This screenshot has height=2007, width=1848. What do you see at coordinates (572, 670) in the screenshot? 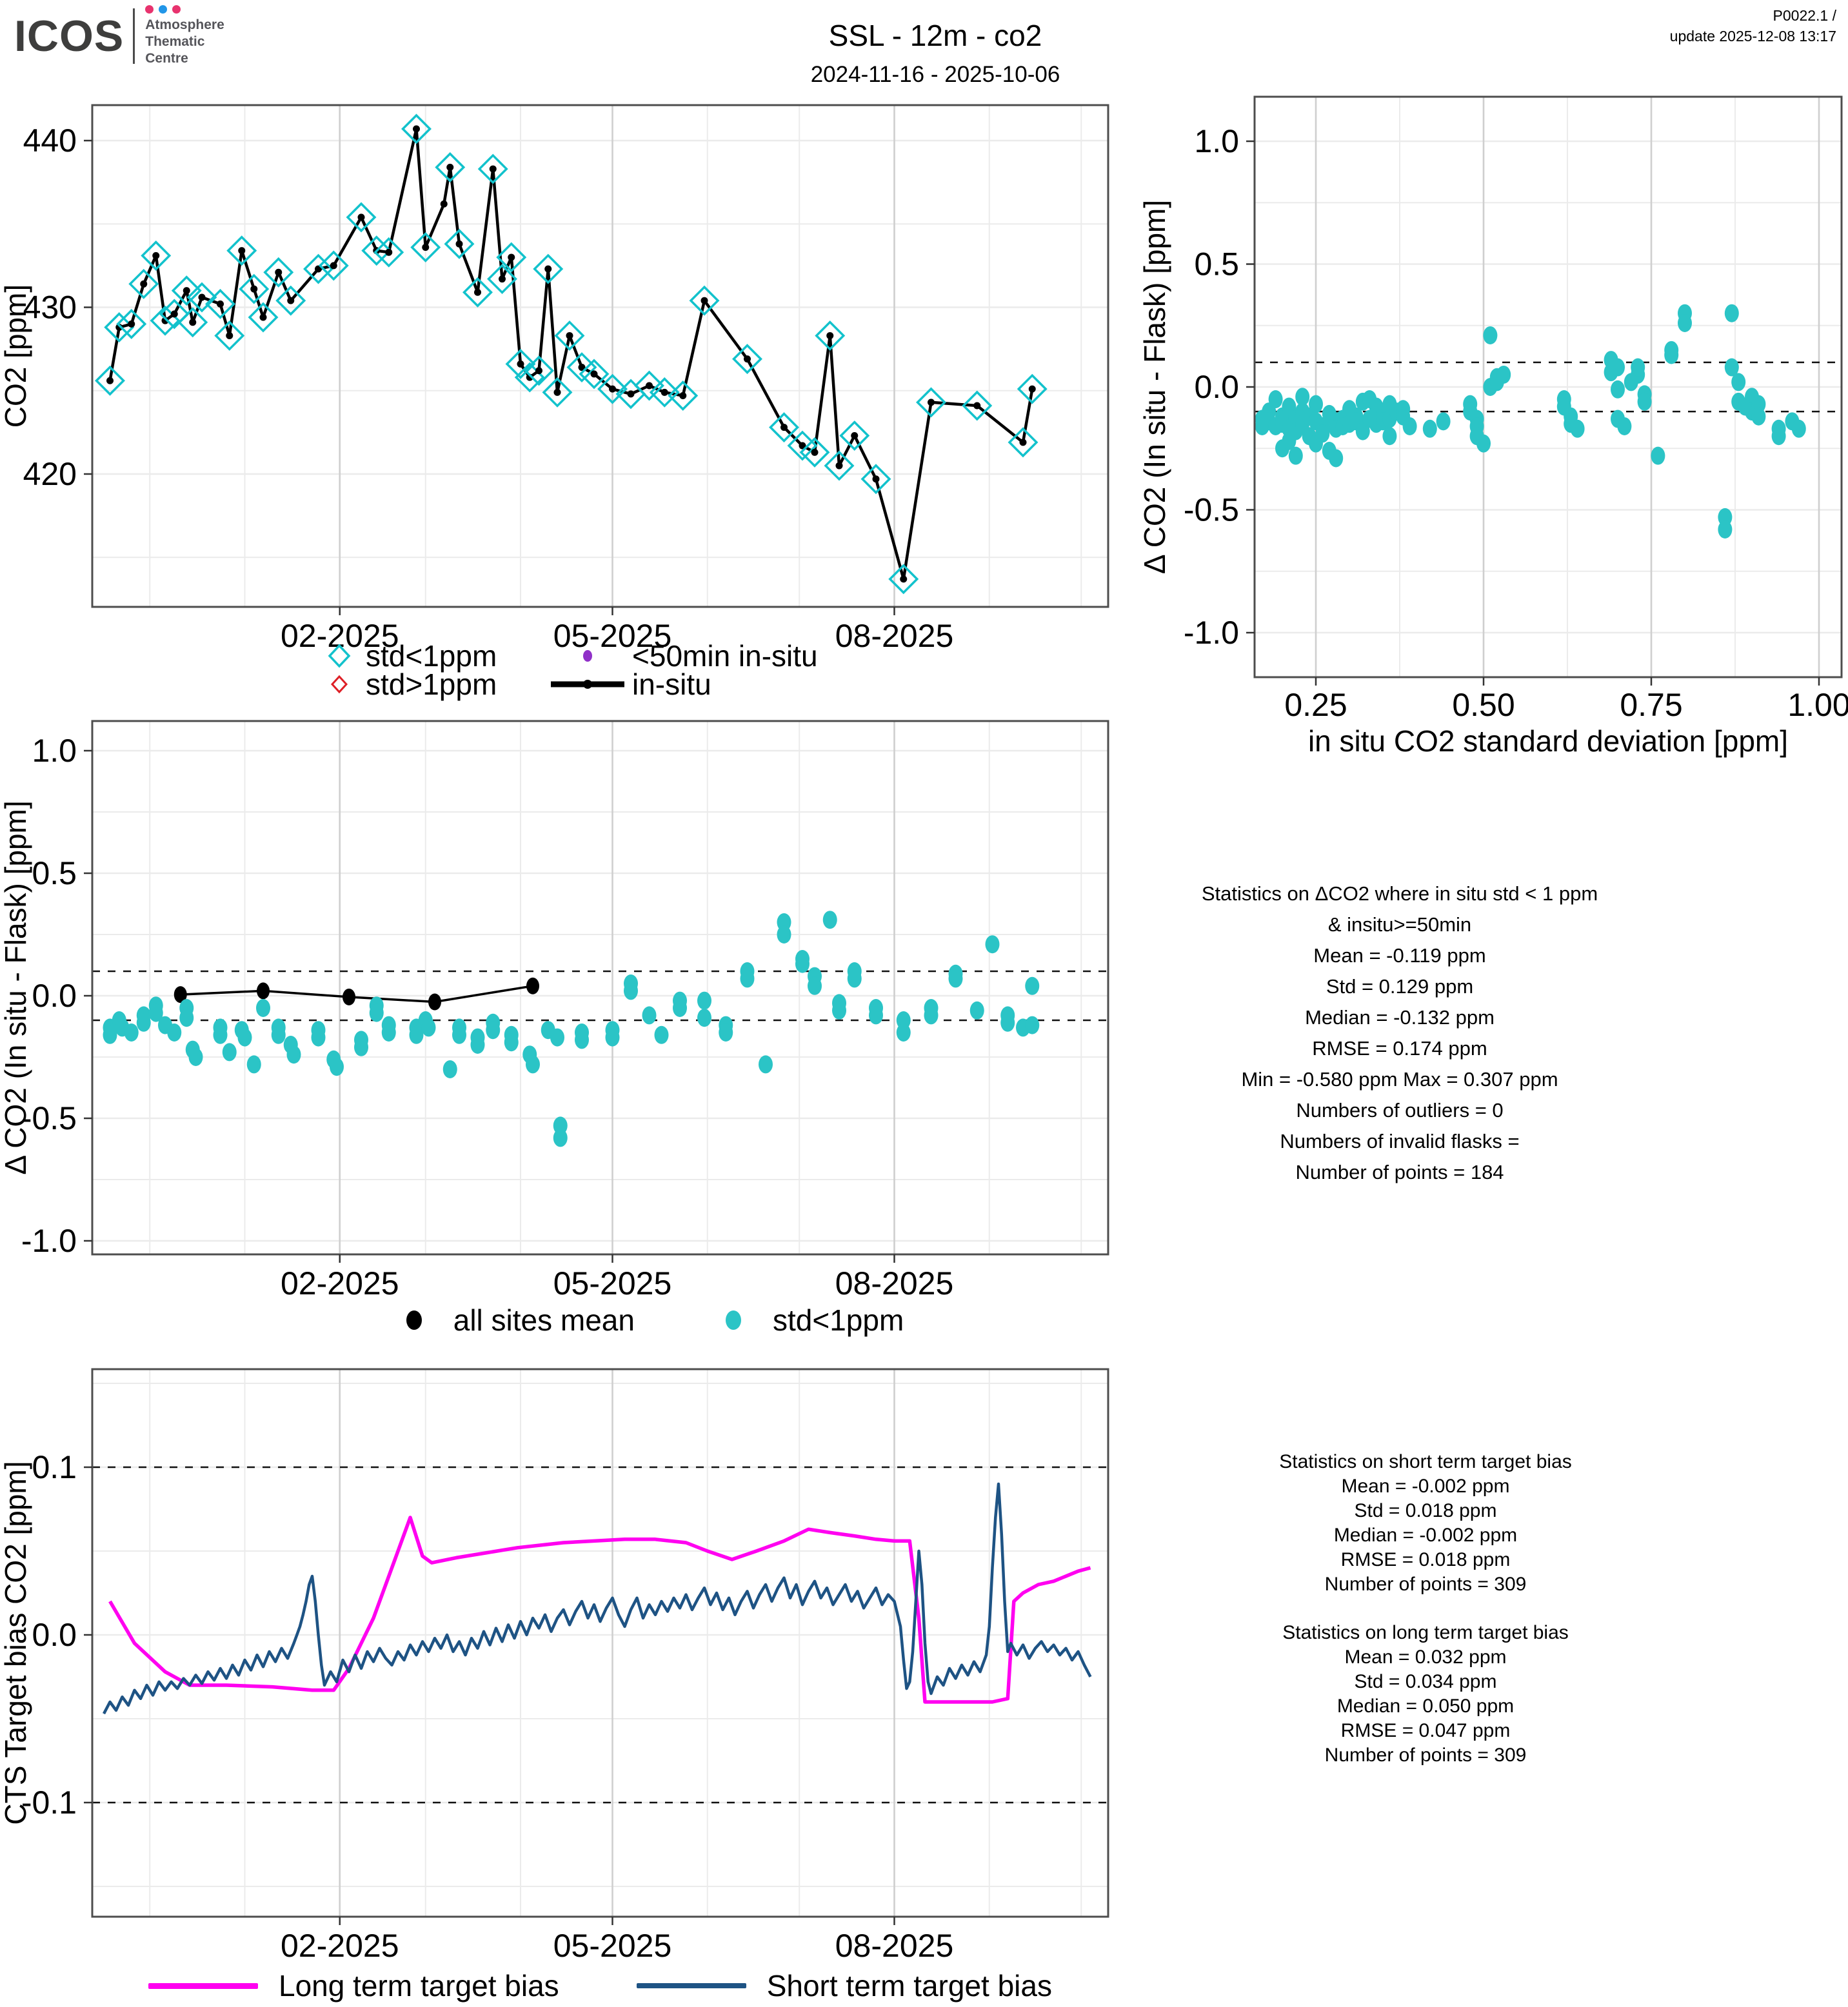
I see `insitu-chart-legend: std<1ppm <50min in-situ std>1ppm in-s` at bounding box center [572, 670].